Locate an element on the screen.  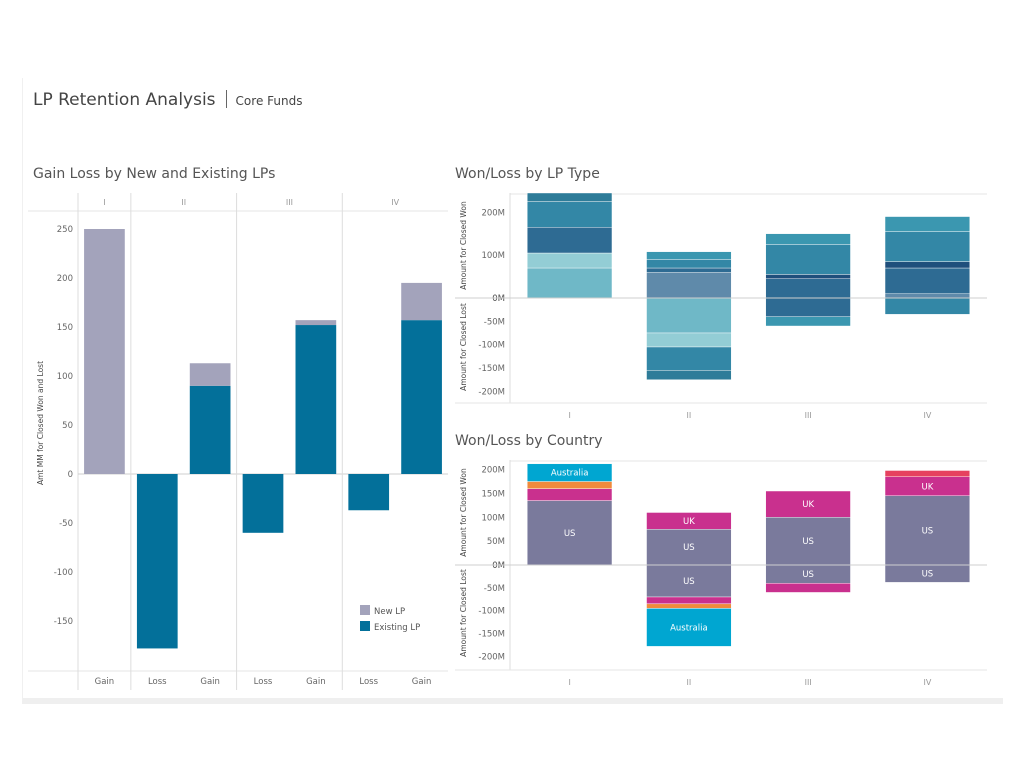
y-tick-label: 100 is located at coordinates (65, 377).